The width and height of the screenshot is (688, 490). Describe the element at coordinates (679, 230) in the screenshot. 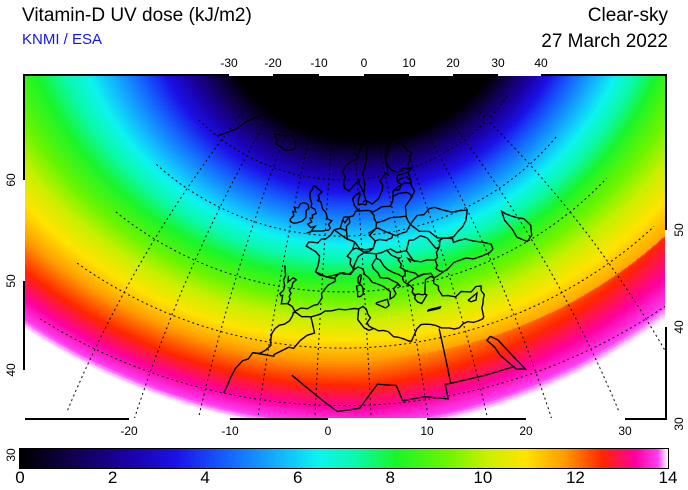

I see `lat-tick-right-50: 50` at that location.